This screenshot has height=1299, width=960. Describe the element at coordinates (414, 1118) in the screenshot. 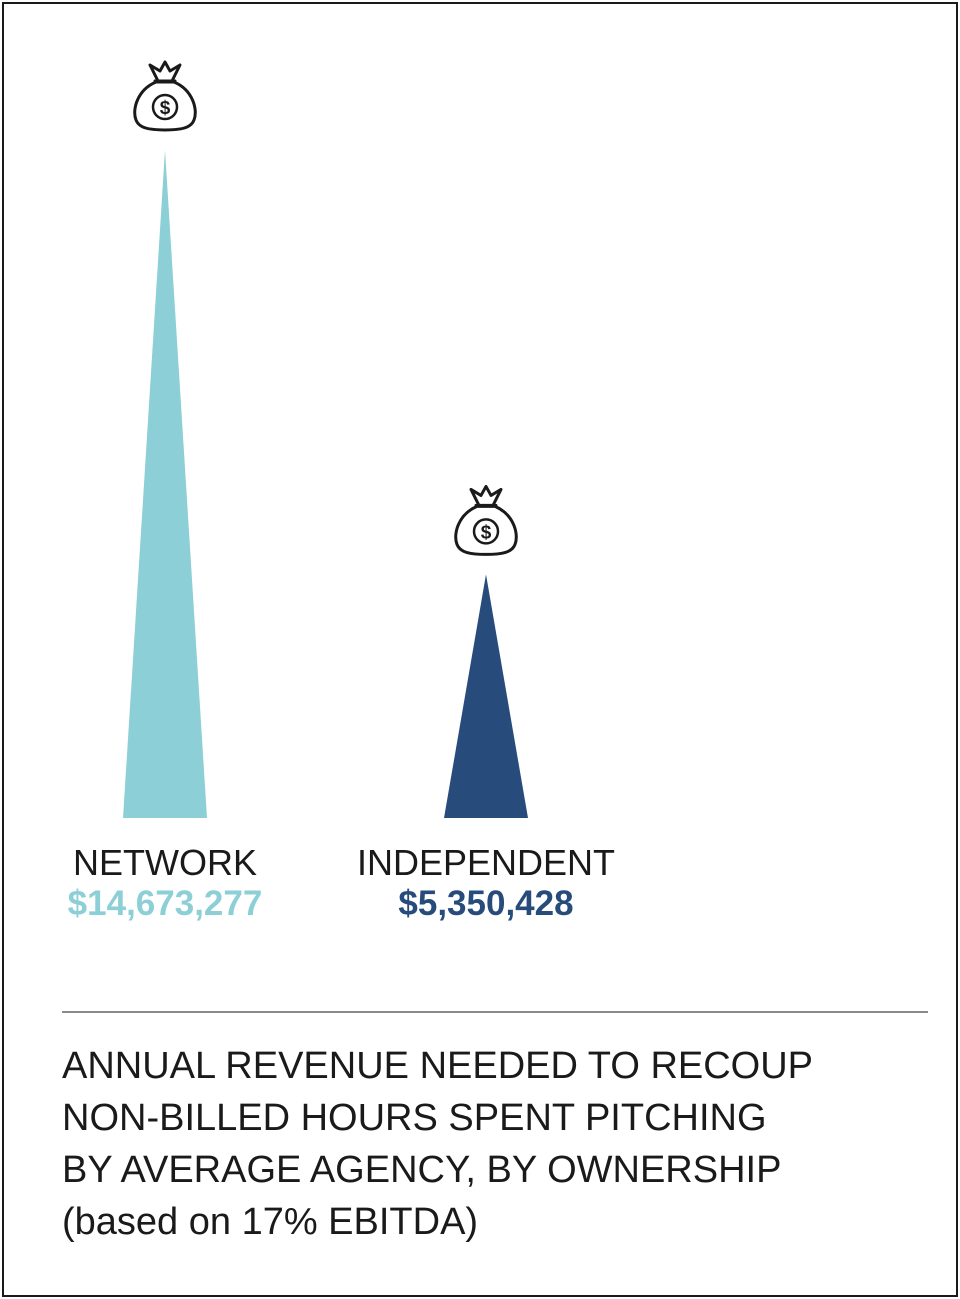

I see `caption-line-2: NON-BILLED HOURS SPENT PITCHING` at that location.